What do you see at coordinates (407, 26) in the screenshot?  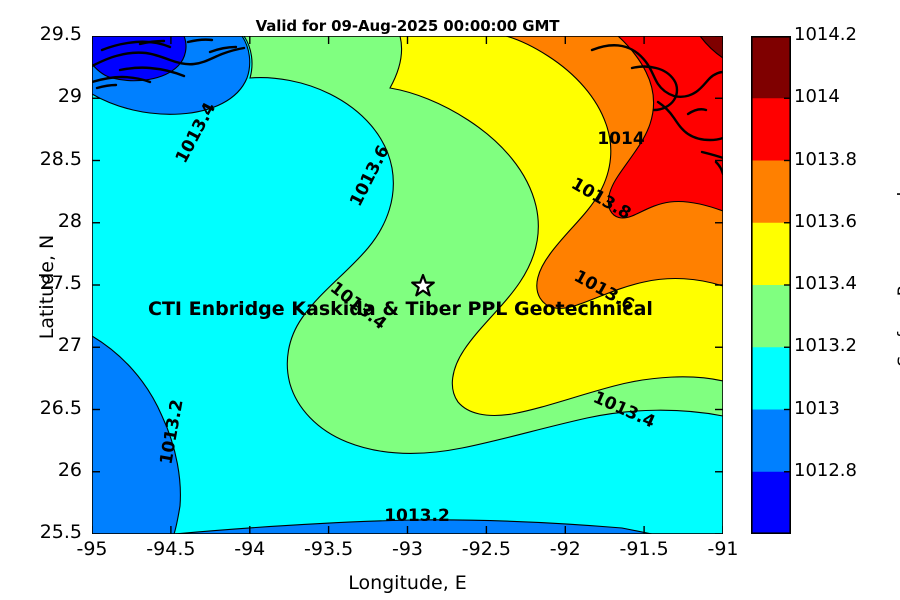 I see `plot-title: Valid for 09-Aug-2025 00:00:00 GMT` at bounding box center [407, 26].